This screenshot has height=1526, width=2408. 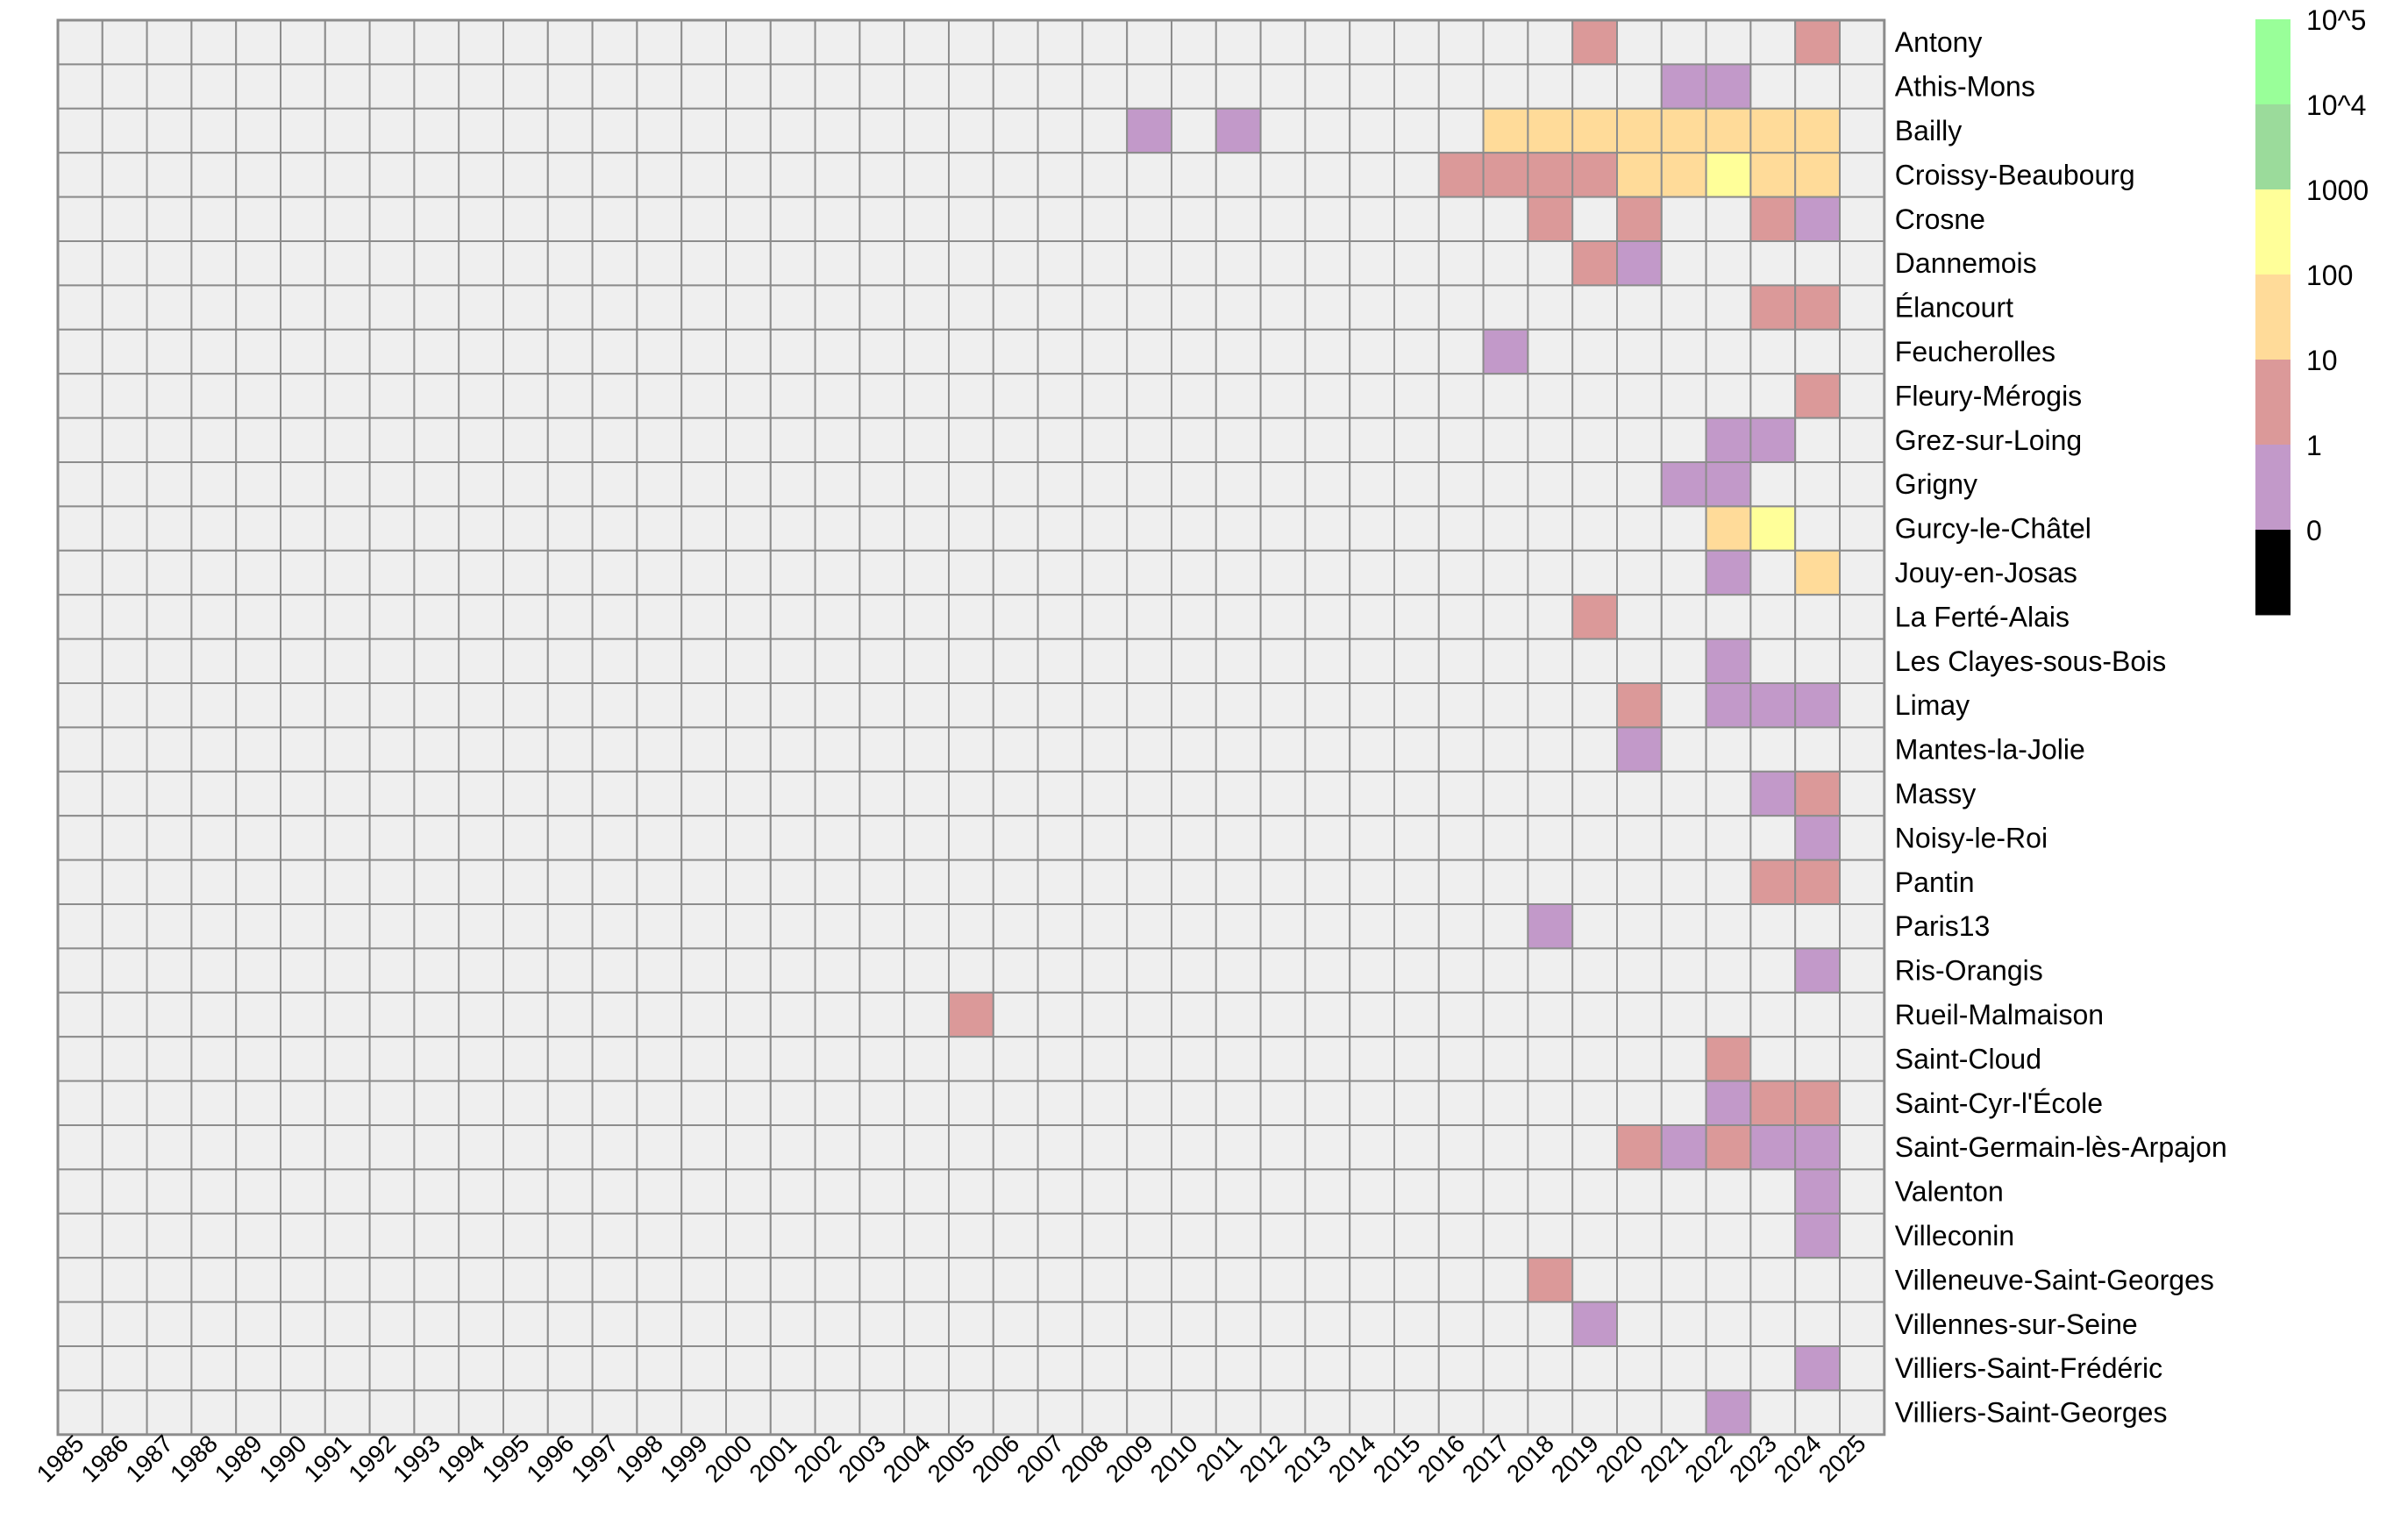 What do you see at coordinates (303, 706) in the screenshot?
I see `heatmap-cell-limay-1990` at bounding box center [303, 706].